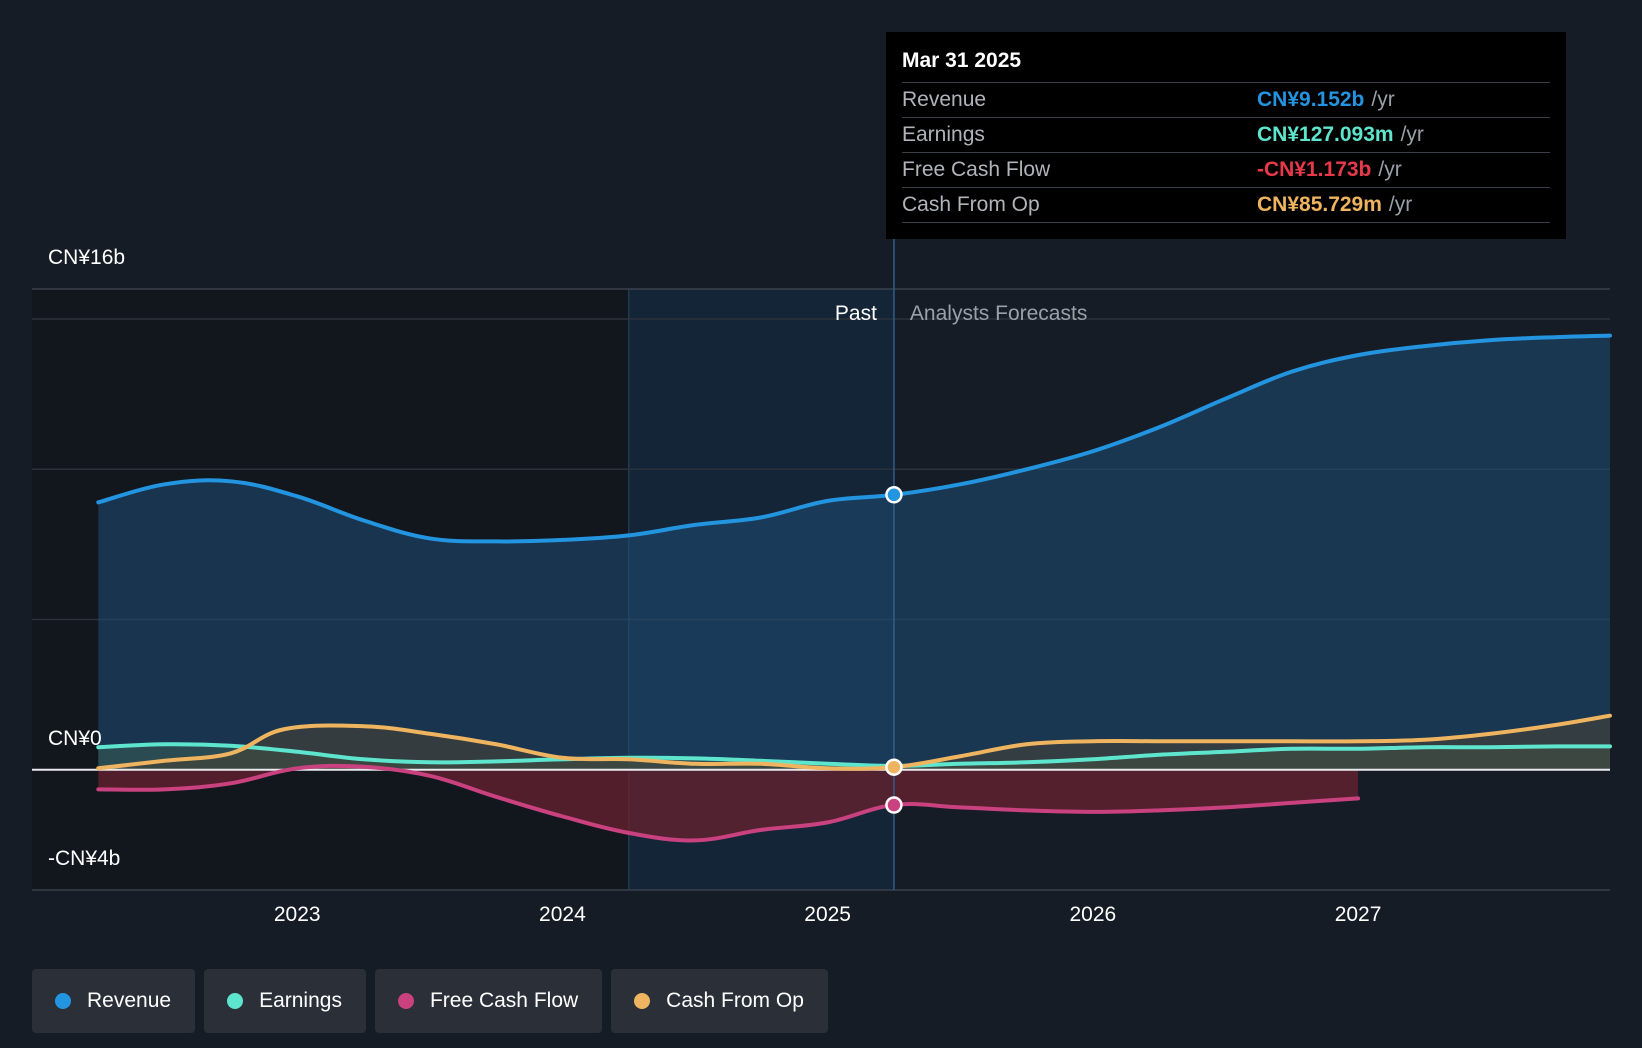  Describe the element at coordinates (1325, 134) in the screenshot. I see `tooltip-value: CN¥127.093m` at that location.